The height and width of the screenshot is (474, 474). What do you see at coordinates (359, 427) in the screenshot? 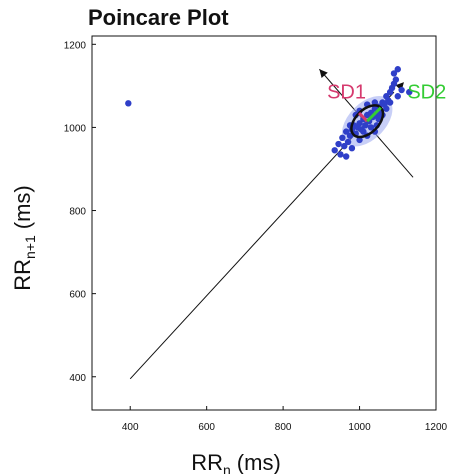
I see `x-tick-label: 1000` at bounding box center [359, 427].